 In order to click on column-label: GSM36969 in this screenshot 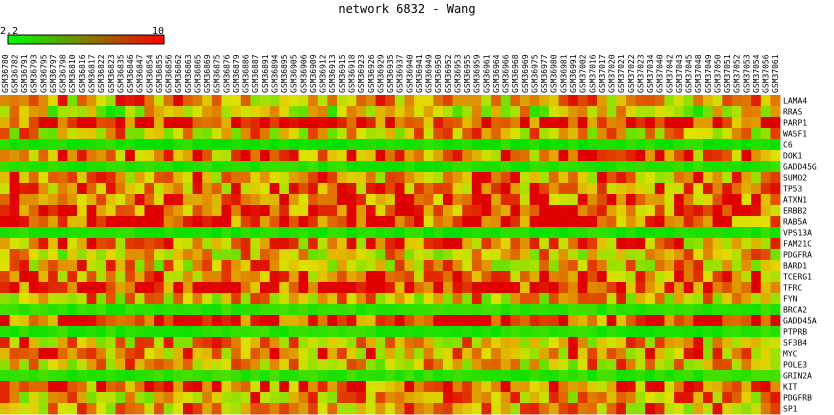, I will do `click(525, 73)`.